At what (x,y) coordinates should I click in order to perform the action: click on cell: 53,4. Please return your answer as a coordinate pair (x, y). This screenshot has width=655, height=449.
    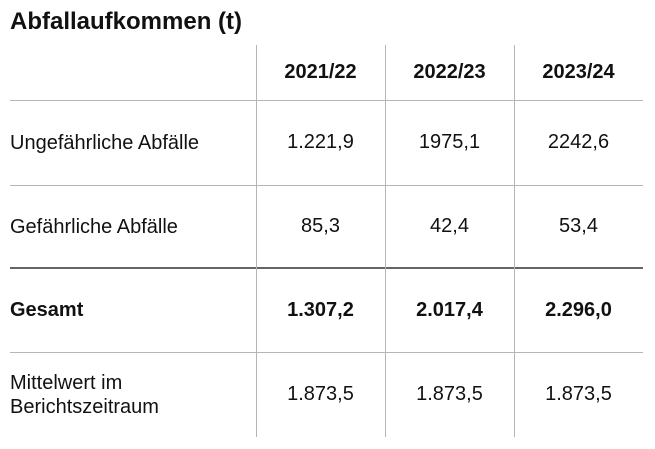
    Looking at the image, I should click on (578, 226).